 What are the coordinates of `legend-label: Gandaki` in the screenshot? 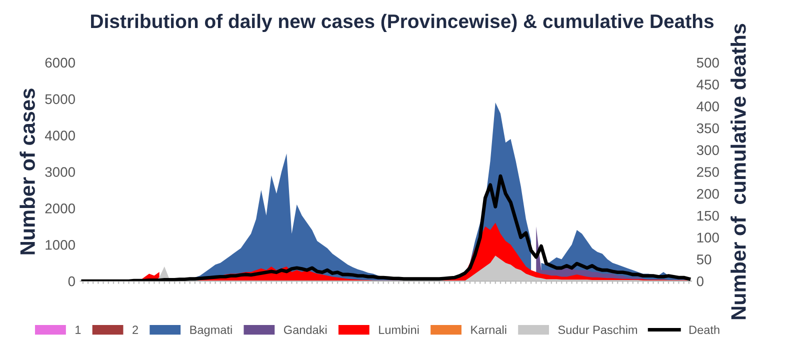 It's located at (305, 329).